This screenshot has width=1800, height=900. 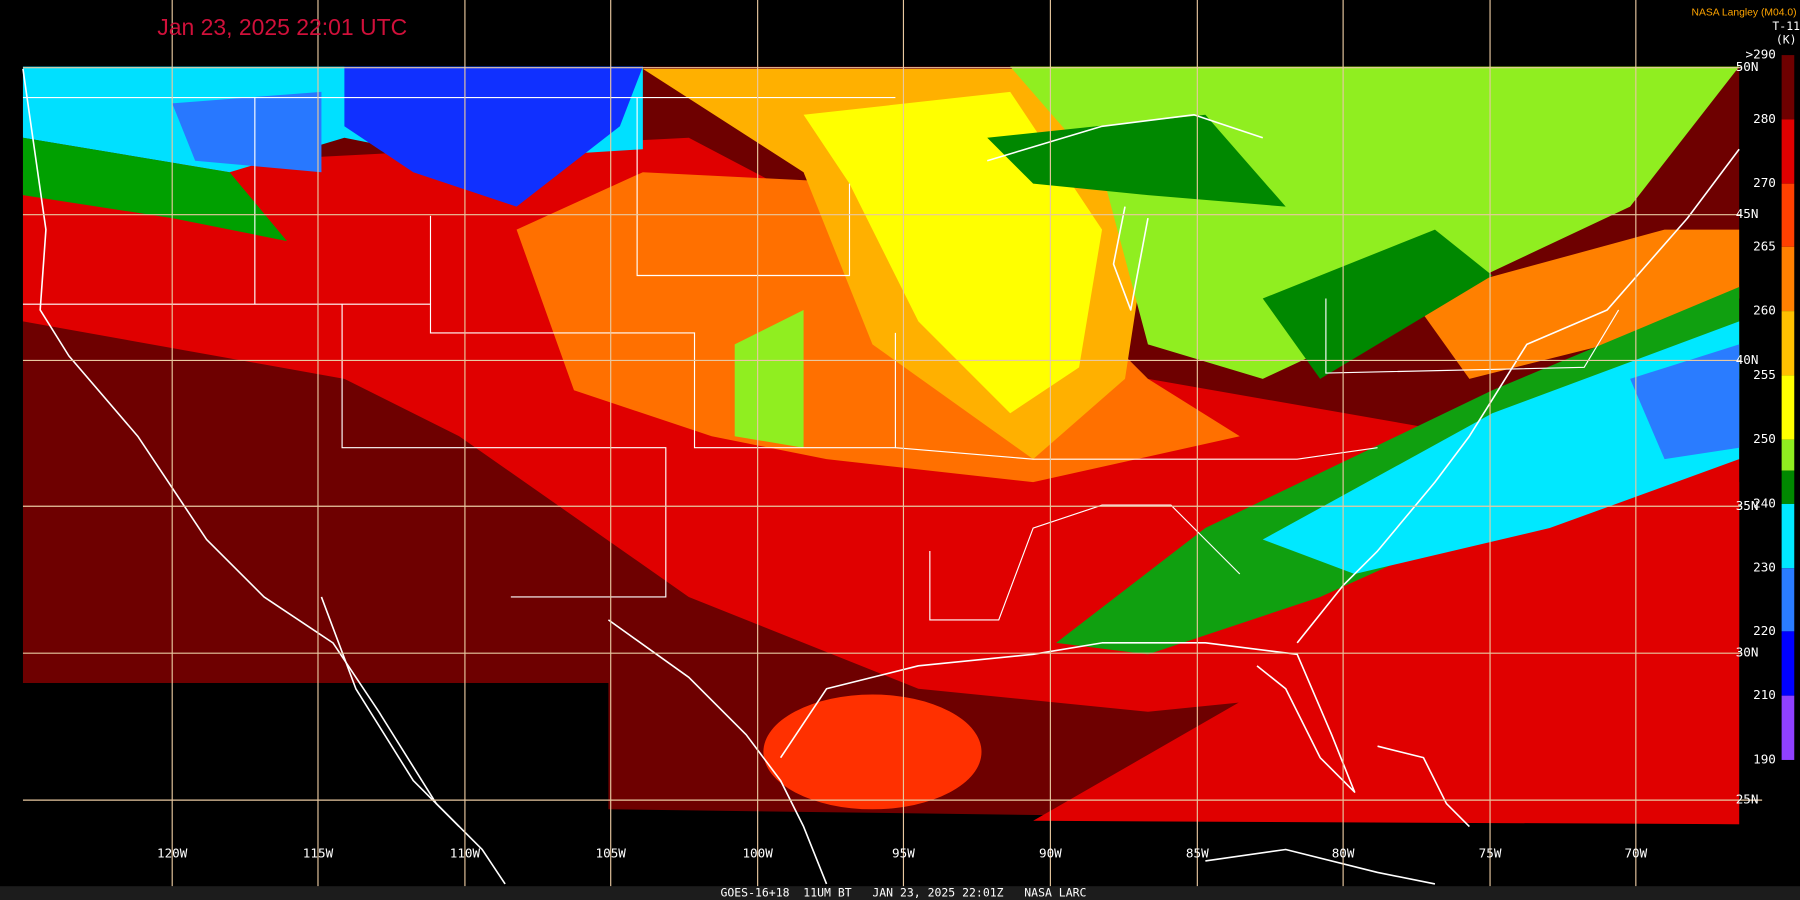 What do you see at coordinates (1635, 853) in the screenshot?
I see `longitude-label: 70W` at bounding box center [1635, 853].